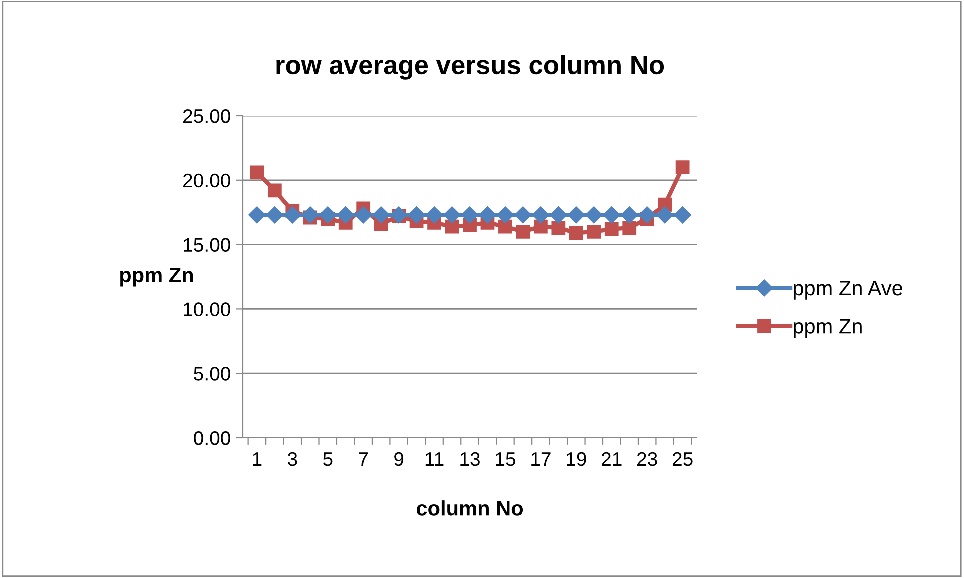  I want to click on y-tick-label: 0.00, so click(212, 438).